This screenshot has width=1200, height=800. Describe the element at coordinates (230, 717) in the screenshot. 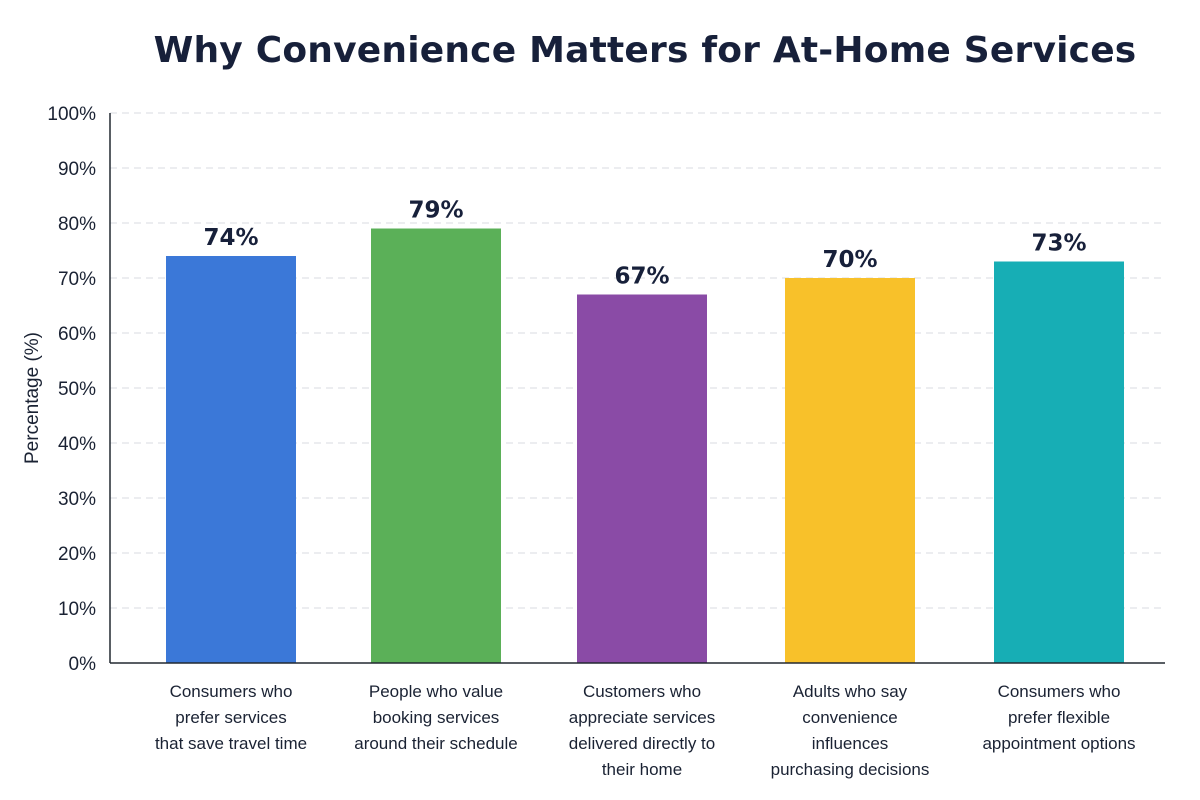

I see `x-category-label: prefer services` at that location.